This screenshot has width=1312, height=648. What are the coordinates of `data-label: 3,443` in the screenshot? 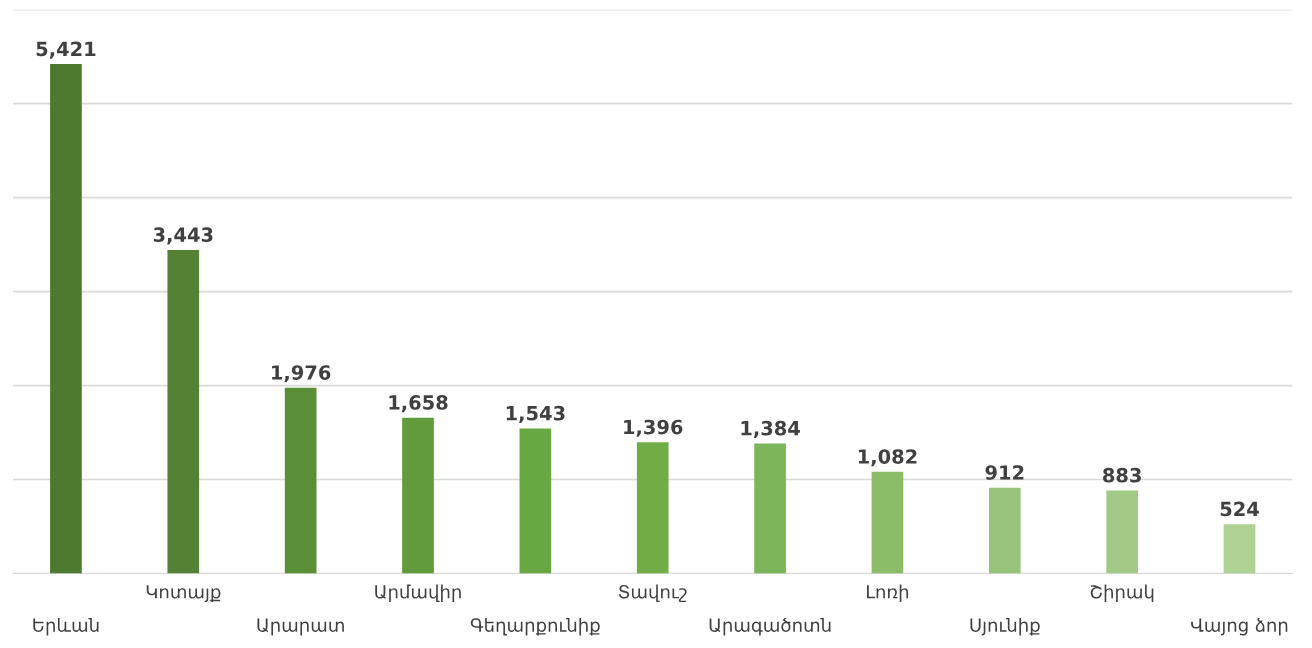 It's located at (183, 236).